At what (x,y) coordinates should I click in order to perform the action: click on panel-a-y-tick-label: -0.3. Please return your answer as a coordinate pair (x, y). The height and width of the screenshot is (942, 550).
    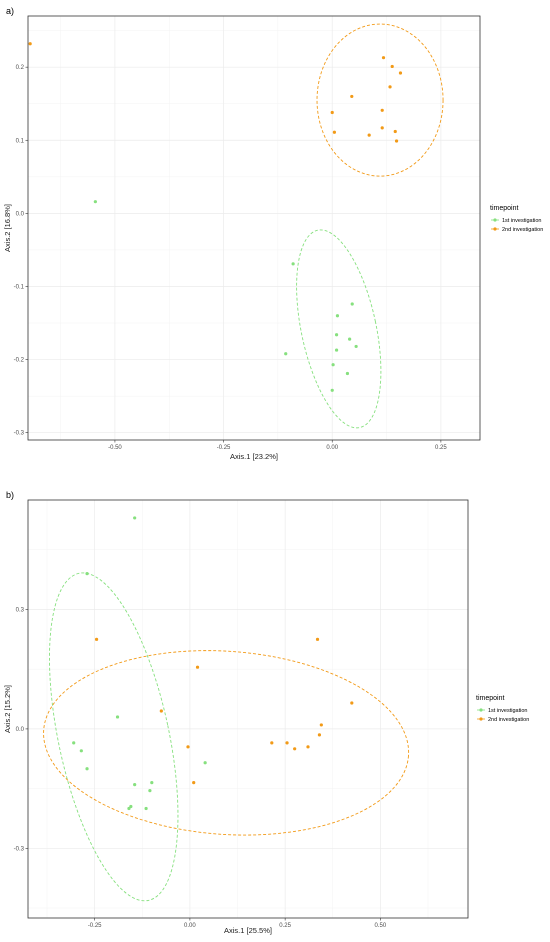
    Looking at the image, I should click on (19, 434).